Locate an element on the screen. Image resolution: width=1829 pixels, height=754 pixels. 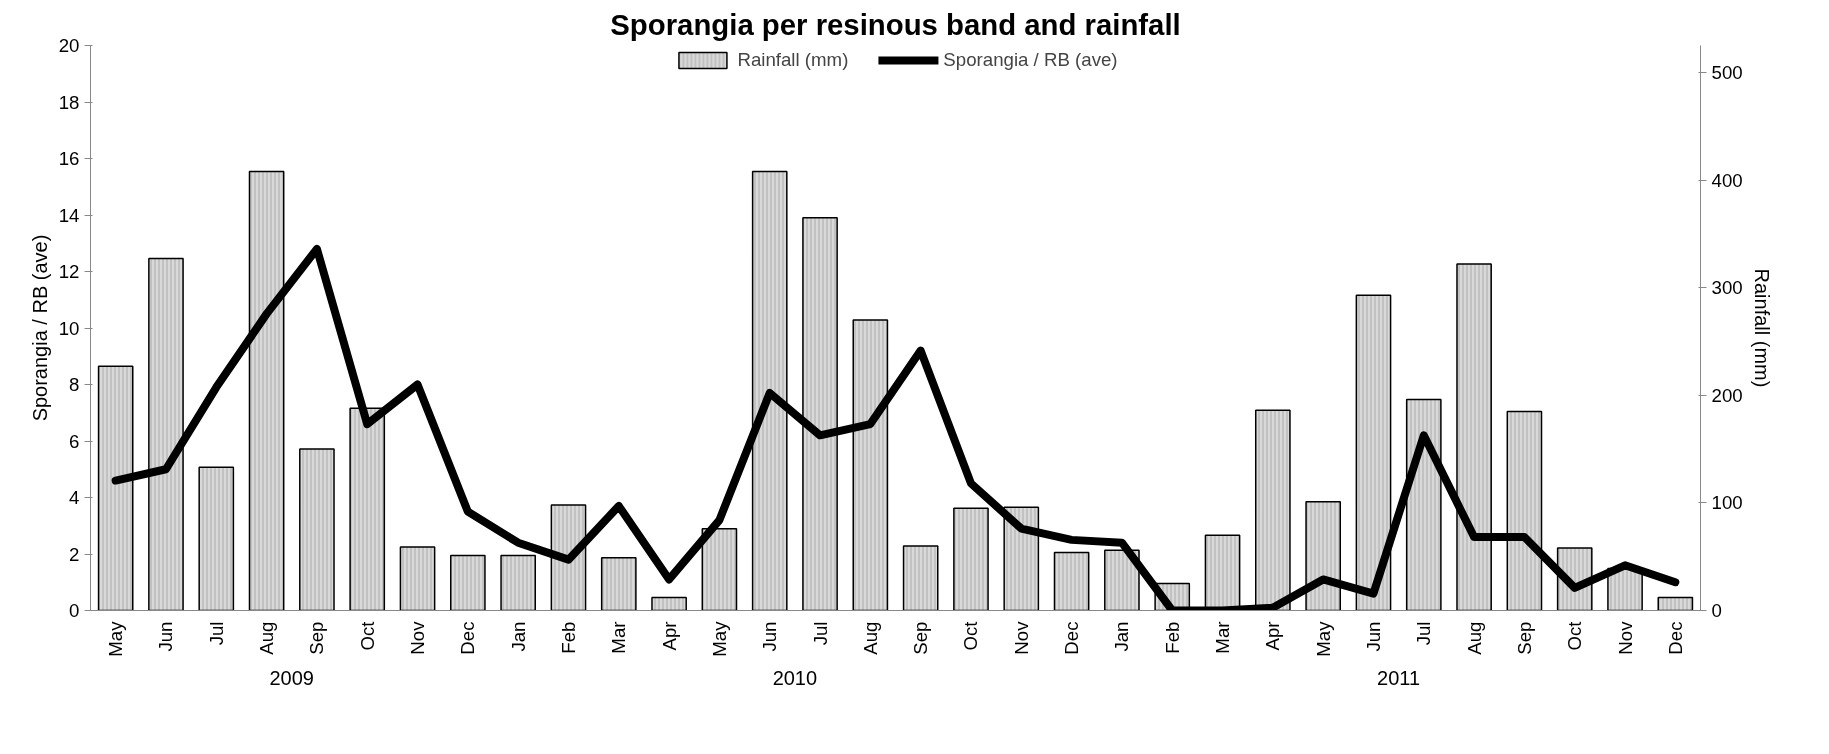
text: 2011 is located at coordinates (1399, 677).